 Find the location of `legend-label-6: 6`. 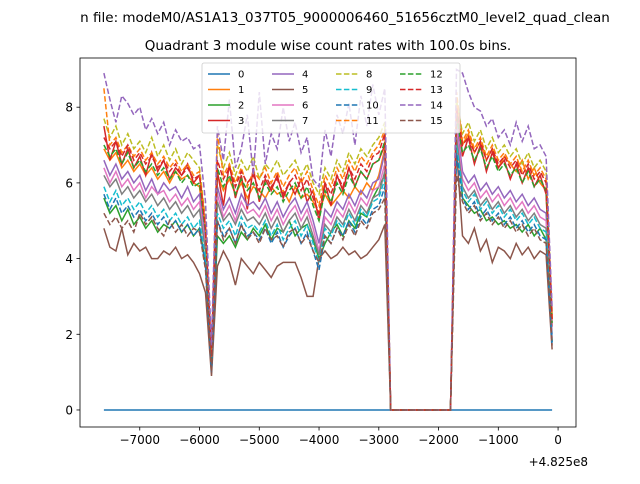

legend-label-6: 6 is located at coordinates (305, 106).